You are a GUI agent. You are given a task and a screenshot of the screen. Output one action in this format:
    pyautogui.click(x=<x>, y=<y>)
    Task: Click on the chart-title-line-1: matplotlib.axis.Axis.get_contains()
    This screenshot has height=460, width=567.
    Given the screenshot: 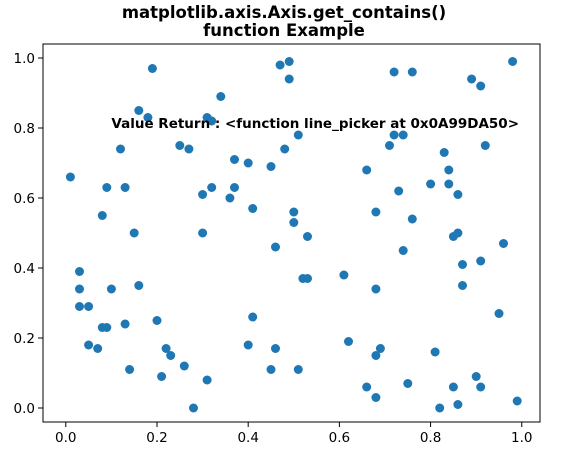 What is the action you would take?
    pyautogui.click(x=284, y=12)
    